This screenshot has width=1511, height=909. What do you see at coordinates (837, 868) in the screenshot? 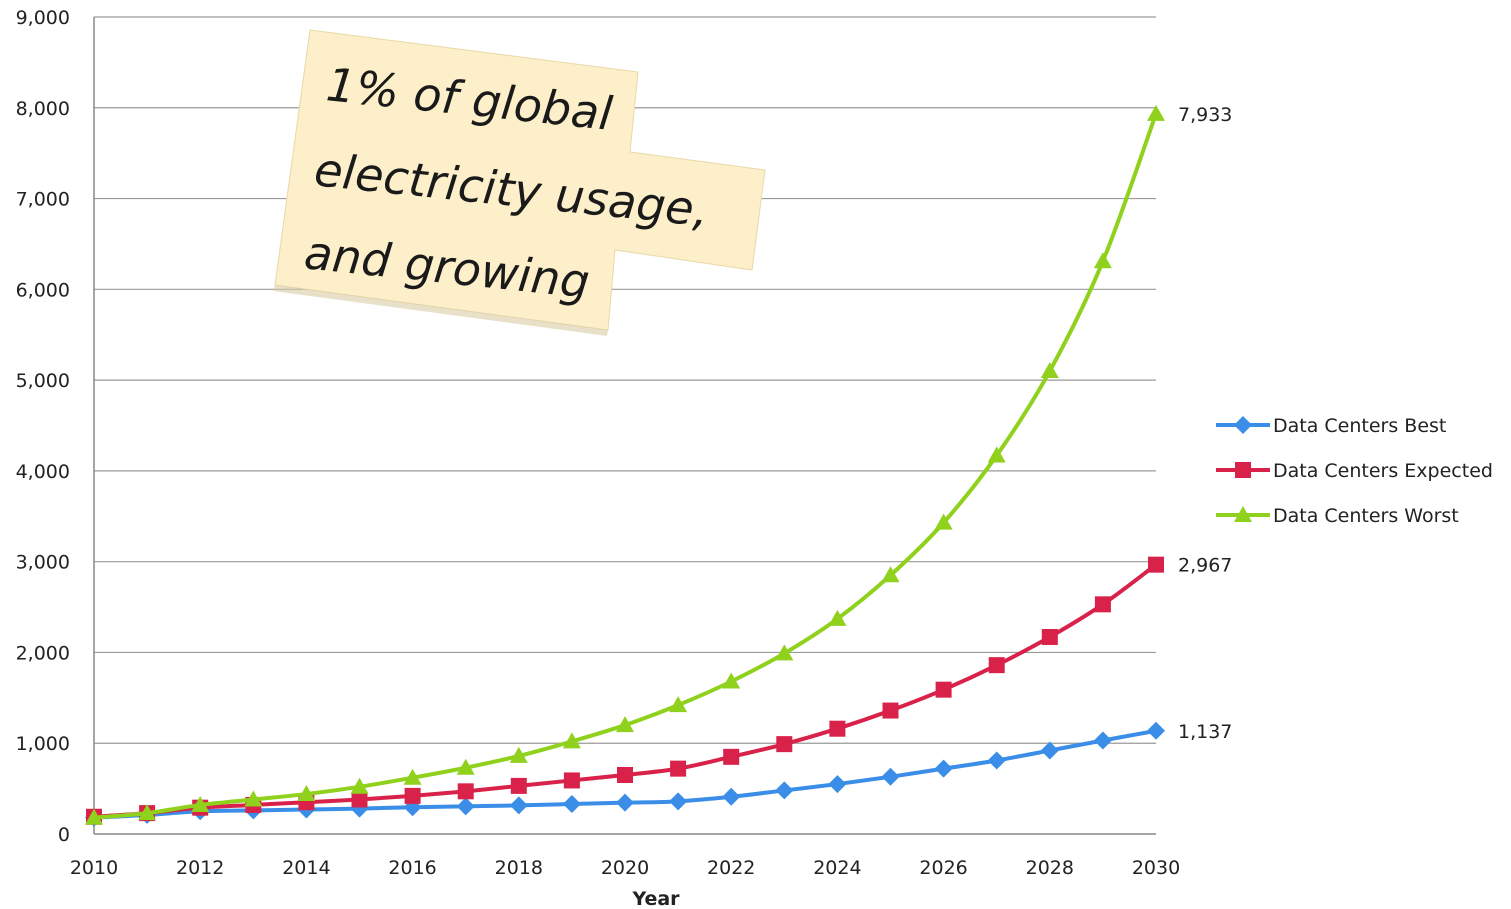
I see `x-tick-label: 2024` at bounding box center [837, 868].